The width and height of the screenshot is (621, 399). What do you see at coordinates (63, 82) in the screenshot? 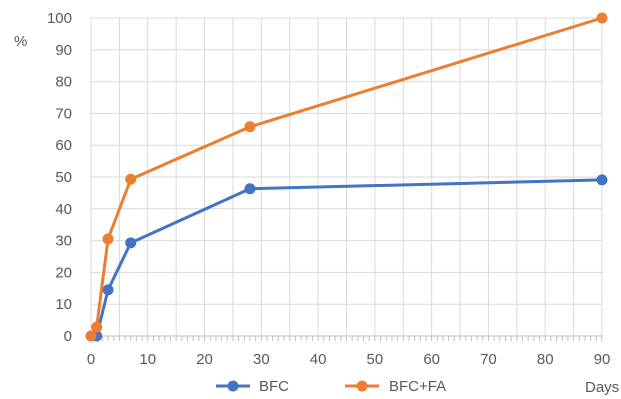
I see `y-tick-label: 80` at bounding box center [63, 82].